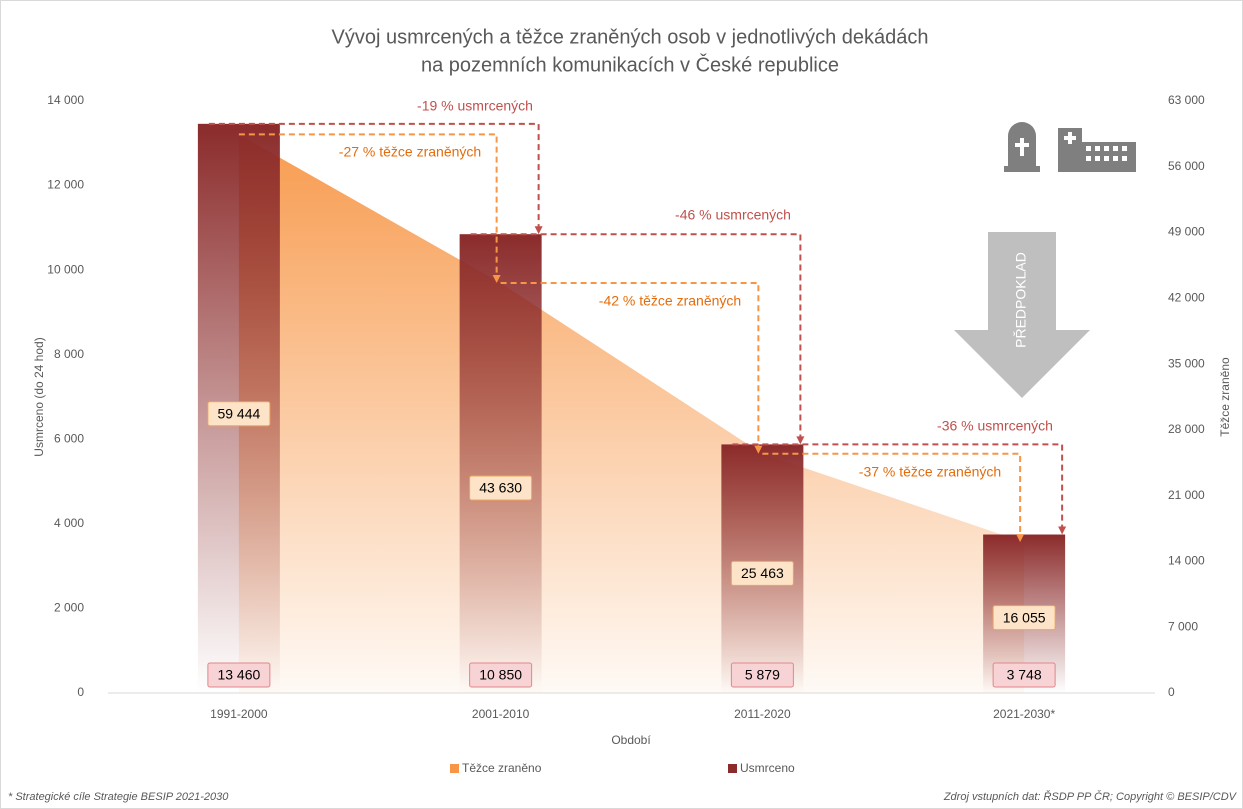  Describe the element at coordinates (69, 523) in the screenshot. I see `y-tick-label: 4 000` at that location.